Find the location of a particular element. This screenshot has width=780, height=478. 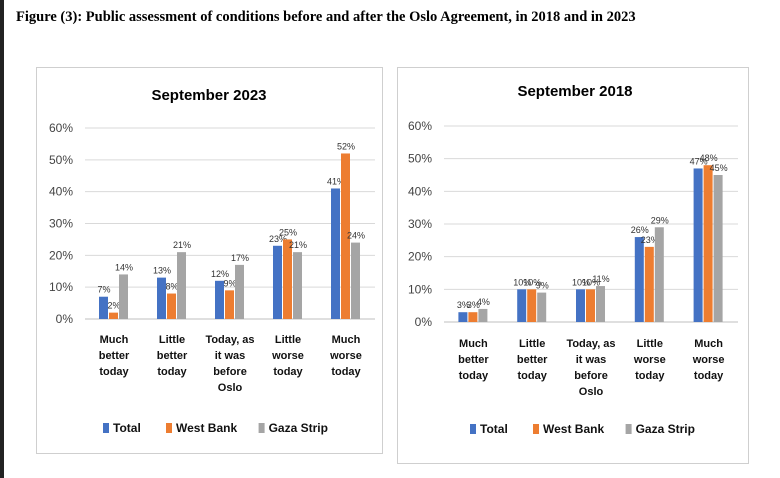

data-label: 25% is located at coordinates (288, 232).